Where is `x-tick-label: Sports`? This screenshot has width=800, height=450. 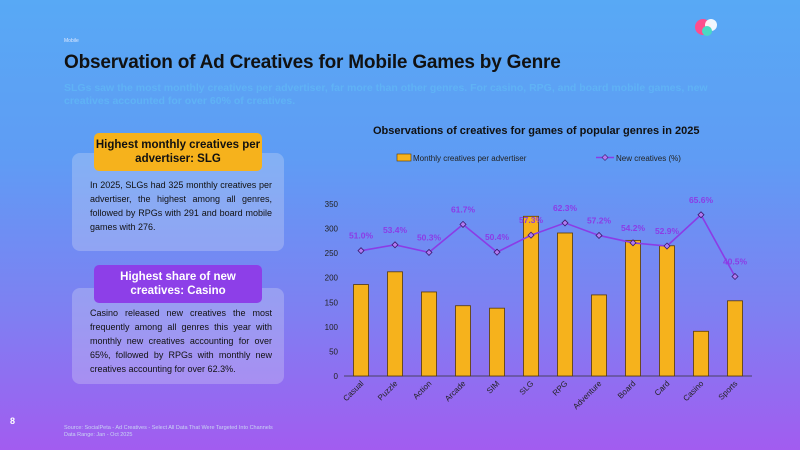 x-tick-label: Sports is located at coordinates (728, 390).